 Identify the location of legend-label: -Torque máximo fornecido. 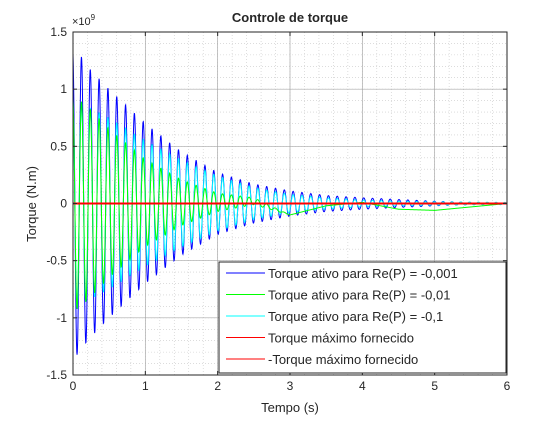
(343, 359).